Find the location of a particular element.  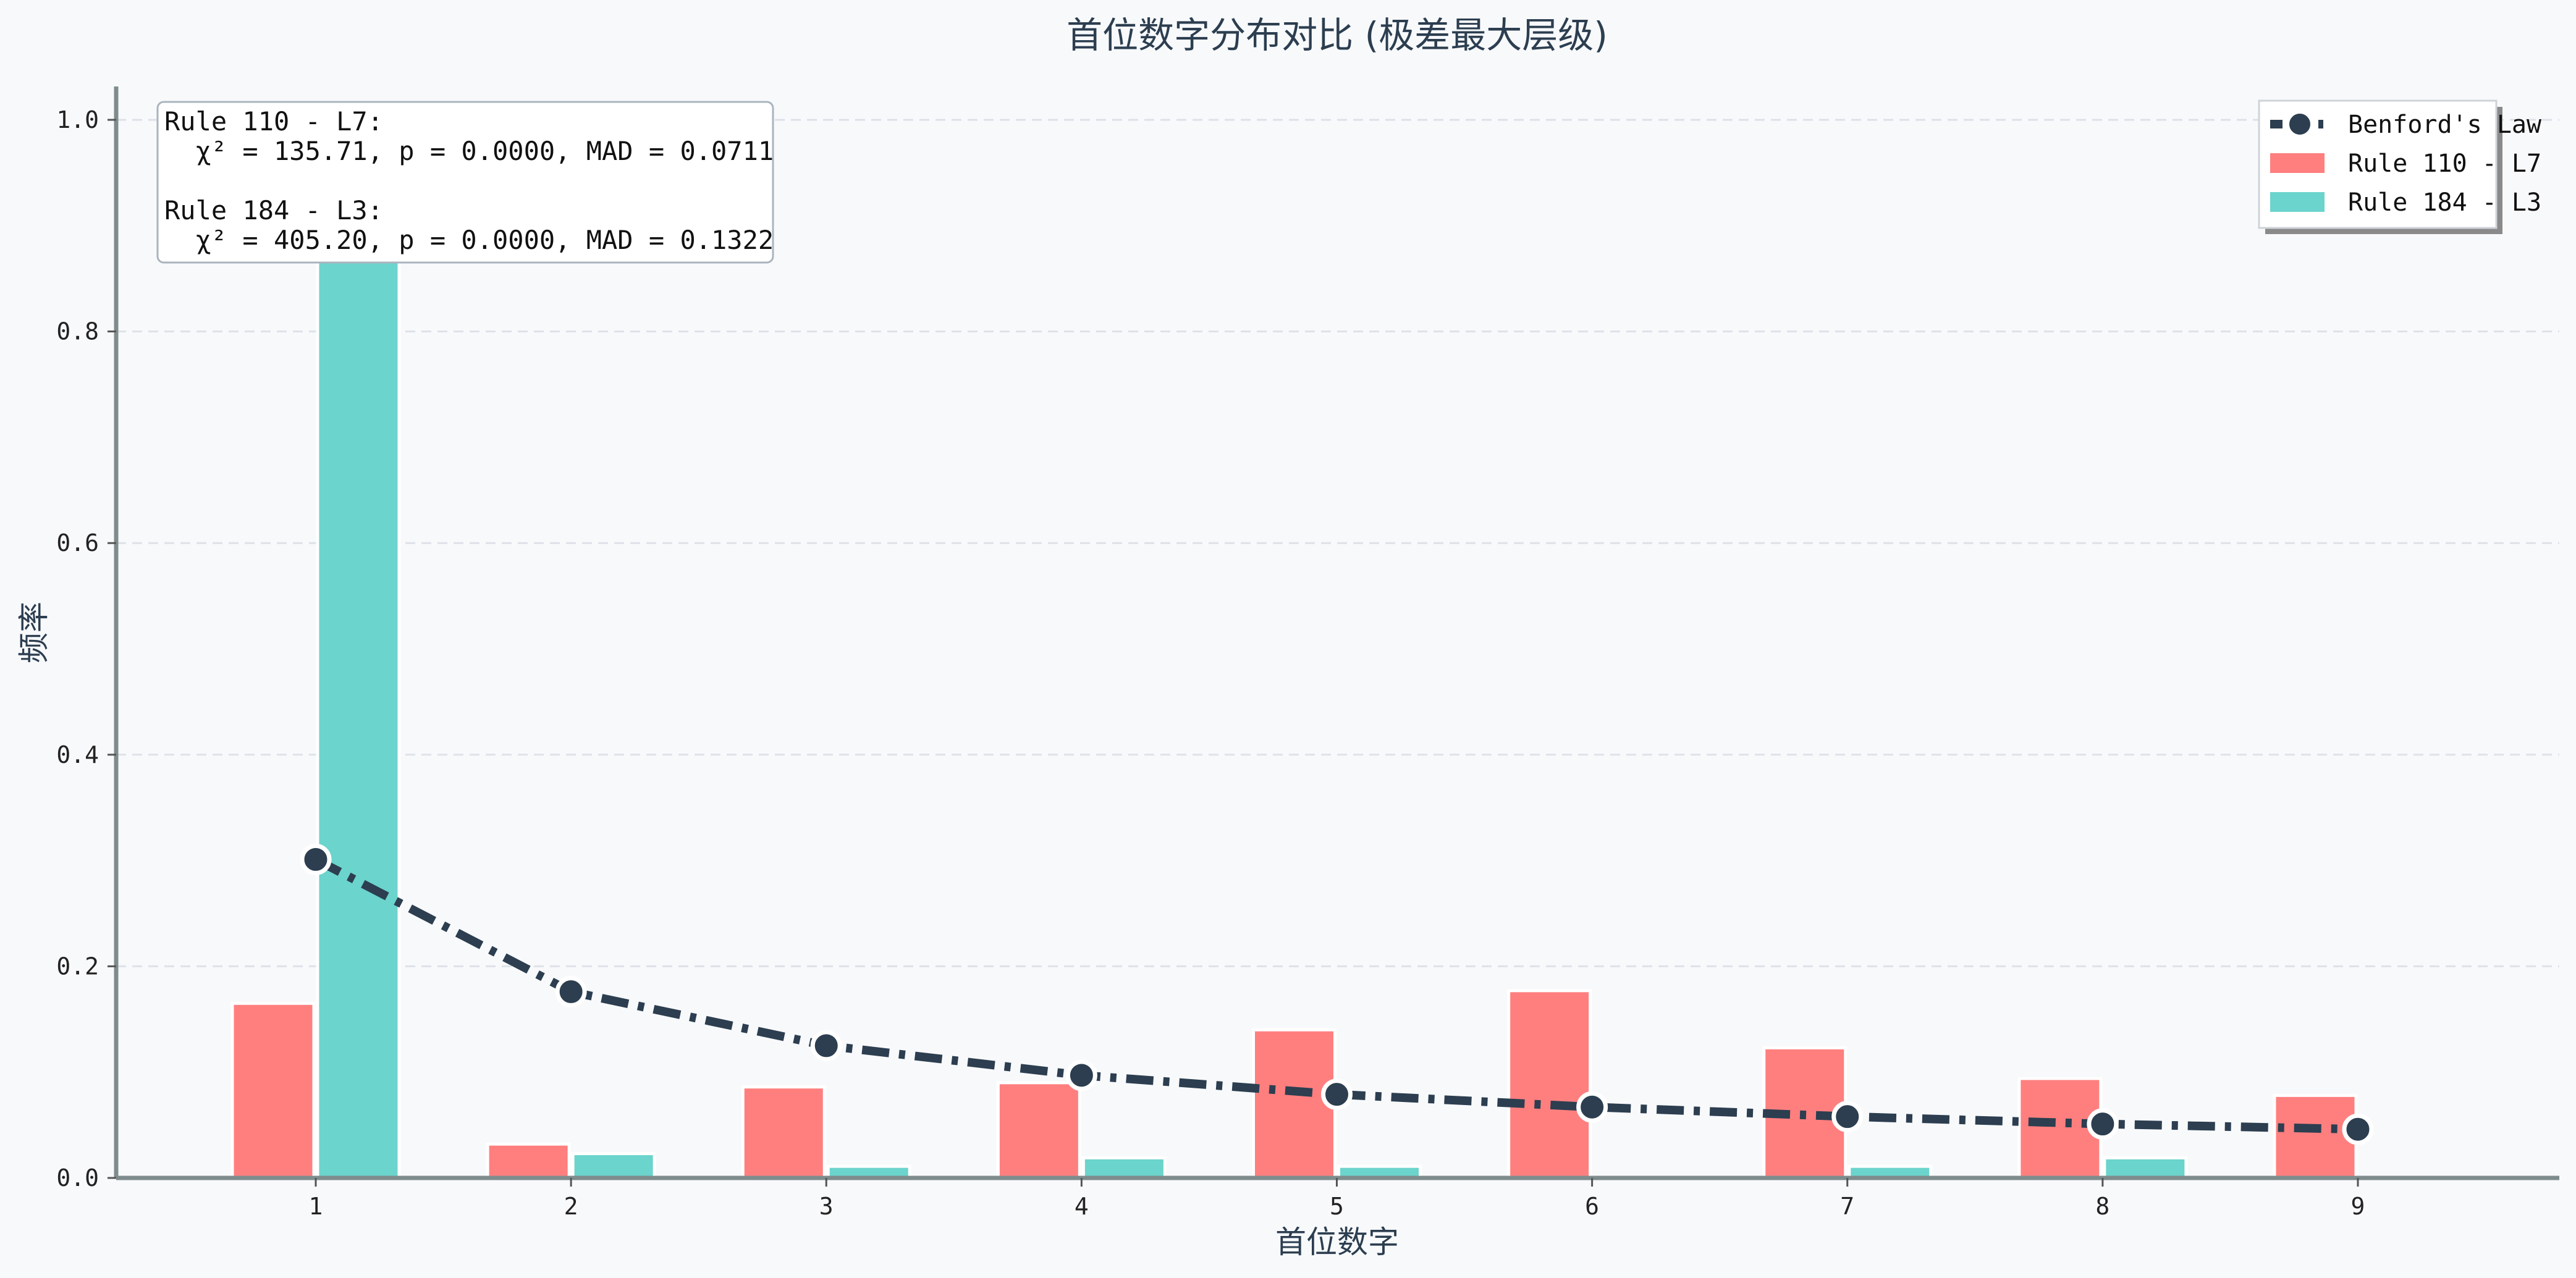

legend-items: Benford's Law Rule 110 - L7 Rule 184 - L3 is located at coordinates (2406, 164).